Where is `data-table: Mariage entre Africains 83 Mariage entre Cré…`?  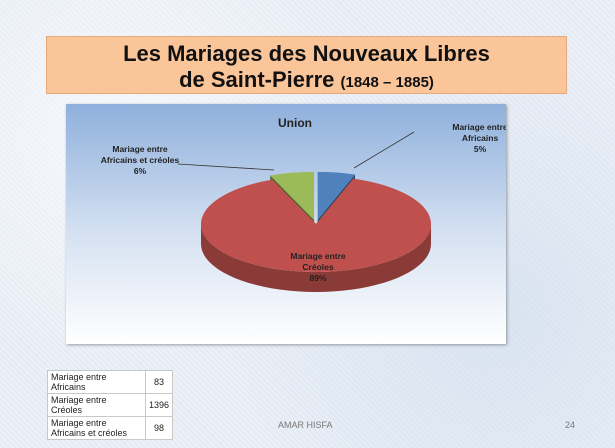 data-table: Mariage entre Africains 83 Mariage entre Cré… is located at coordinates (110, 405).